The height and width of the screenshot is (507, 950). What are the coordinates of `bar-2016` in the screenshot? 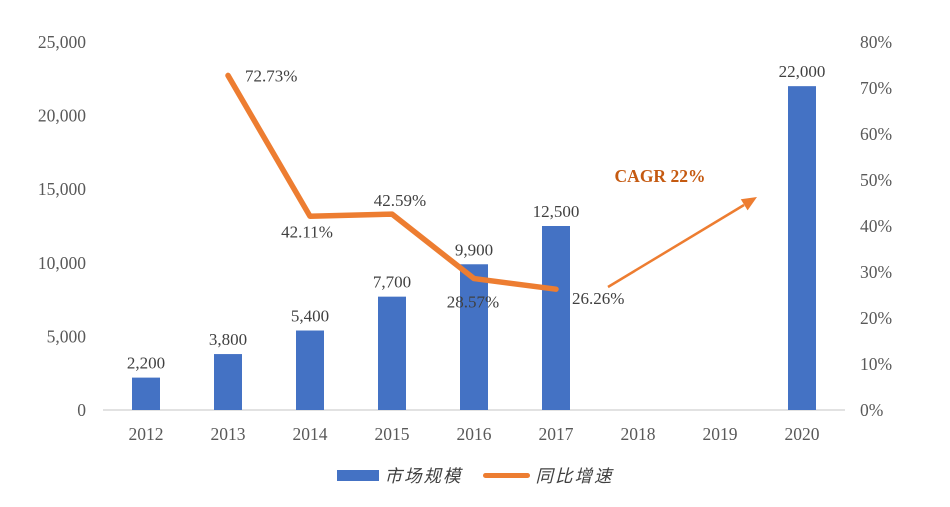 It's located at (474, 337).